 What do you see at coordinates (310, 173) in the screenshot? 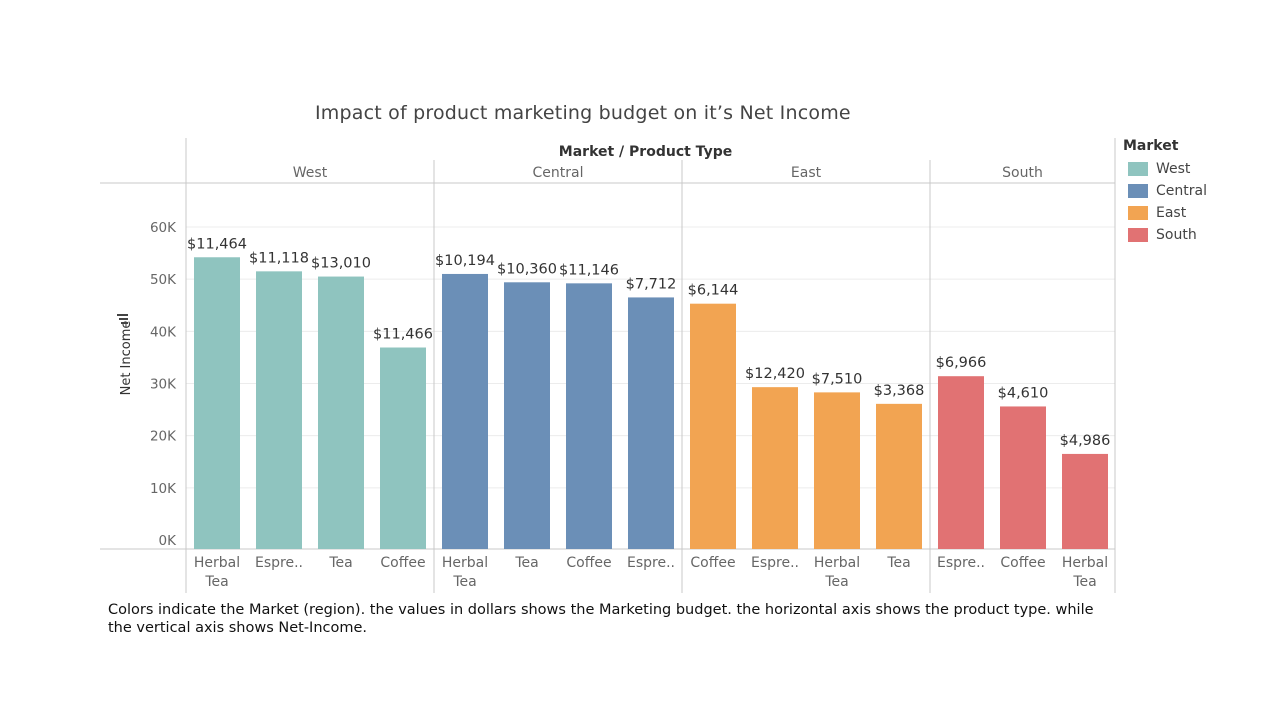
I see `panel-header-west: West` at bounding box center [310, 173].